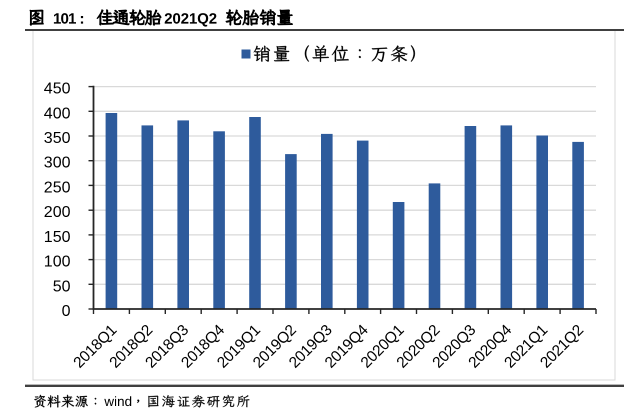 The height and width of the screenshot is (420, 629). I want to click on svg-text: 0, so click(66, 311).